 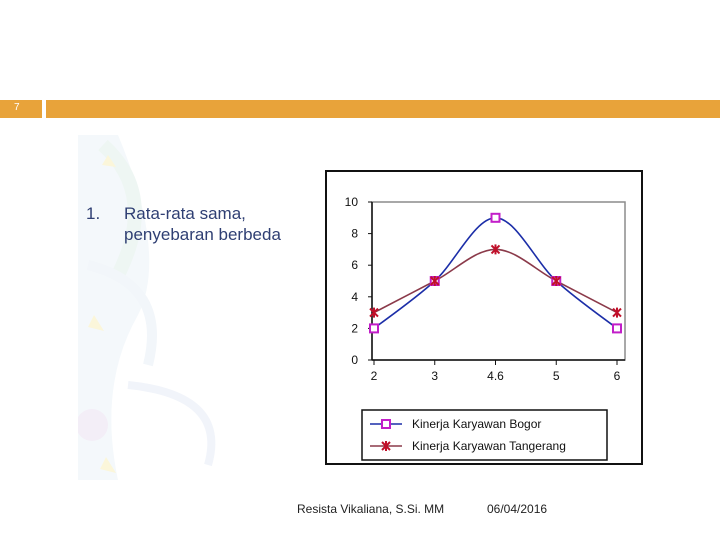 I want to click on item-number: 1., so click(x=93, y=213).